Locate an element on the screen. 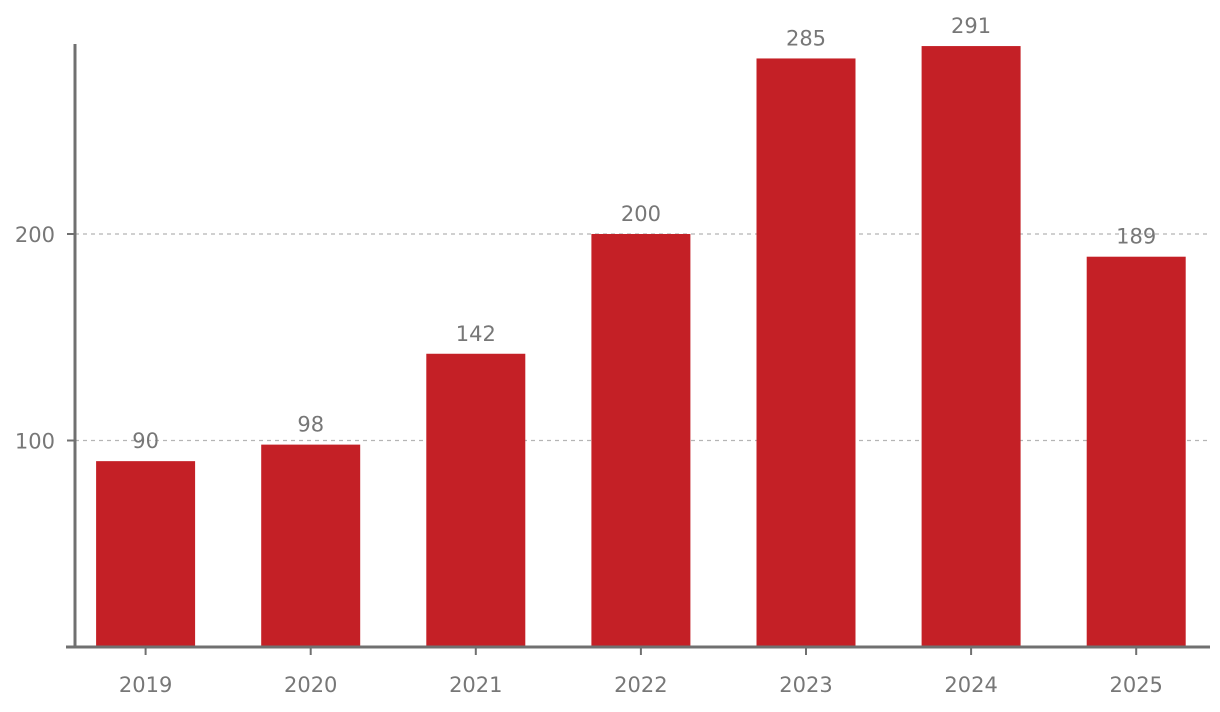  x-tick-label-2024: 2024 is located at coordinates (970, 685).